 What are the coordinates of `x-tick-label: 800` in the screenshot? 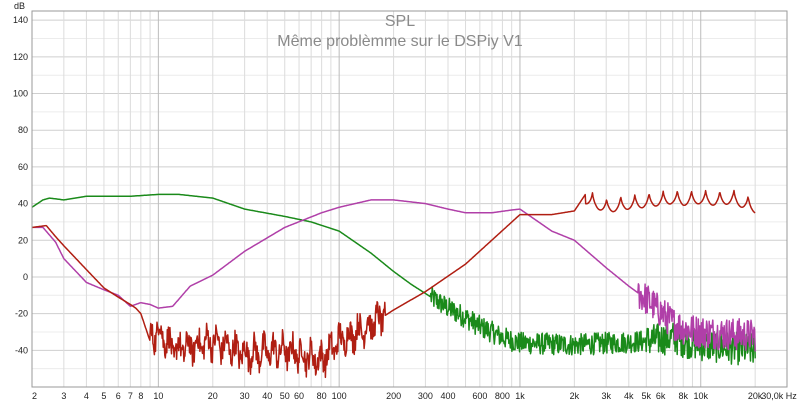 It's located at (502, 396).